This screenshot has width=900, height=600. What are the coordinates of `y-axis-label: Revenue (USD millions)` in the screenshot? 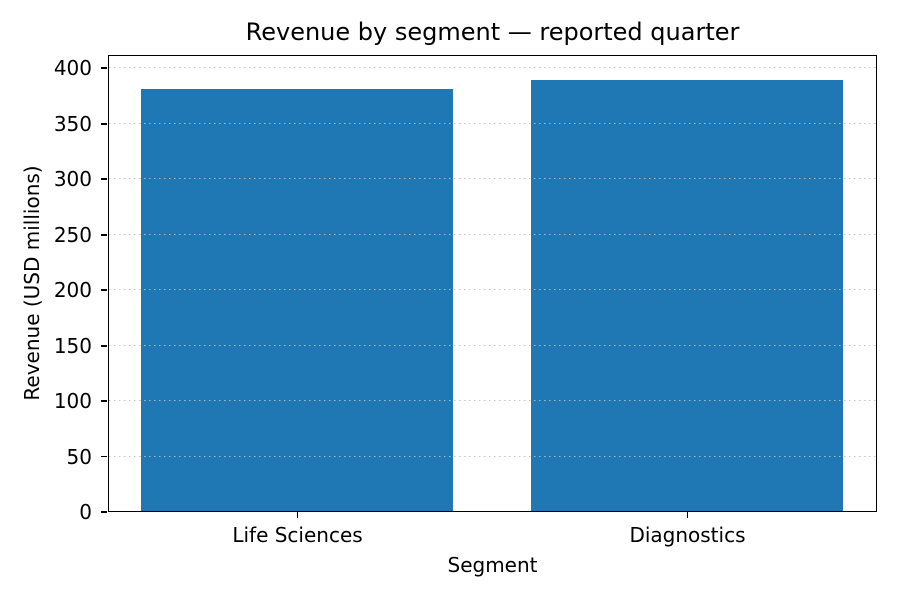 It's located at (32, 283).